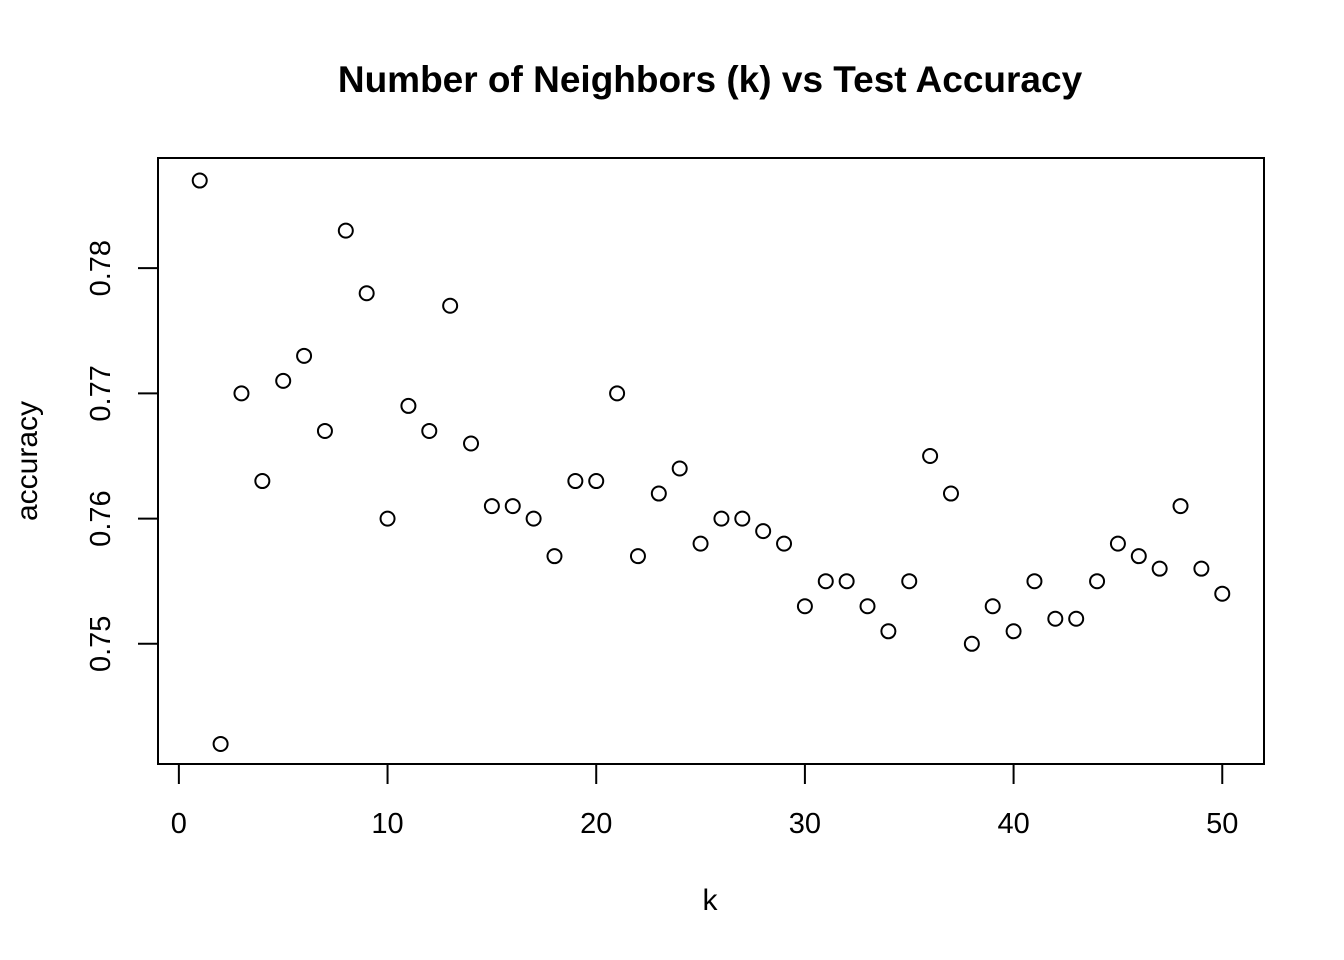 The image size is (1344, 960). What do you see at coordinates (179, 824) in the screenshot?
I see `x-tick-label: 0` at bounding box center [179, 824].